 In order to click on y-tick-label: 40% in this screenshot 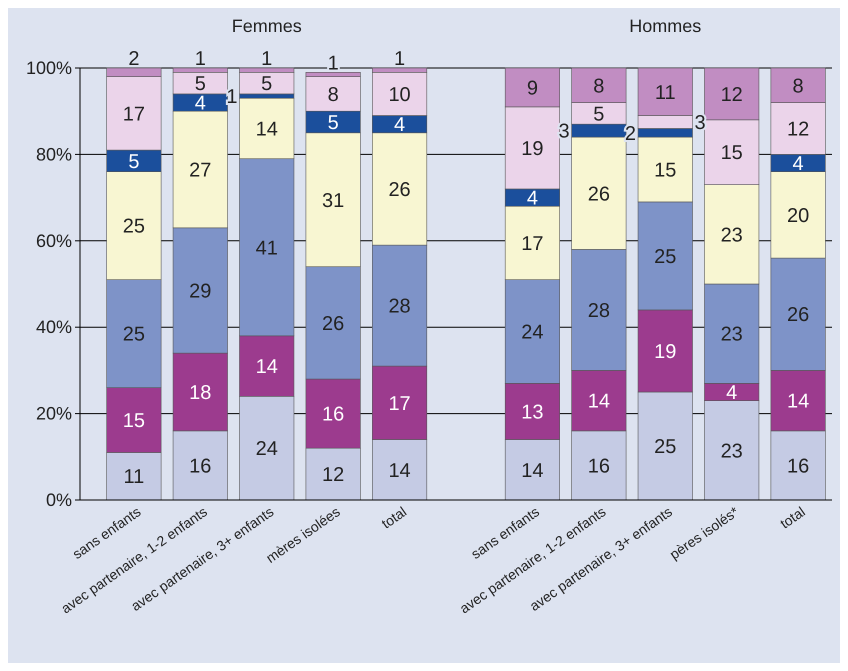, I will do `click(54, 327)`.